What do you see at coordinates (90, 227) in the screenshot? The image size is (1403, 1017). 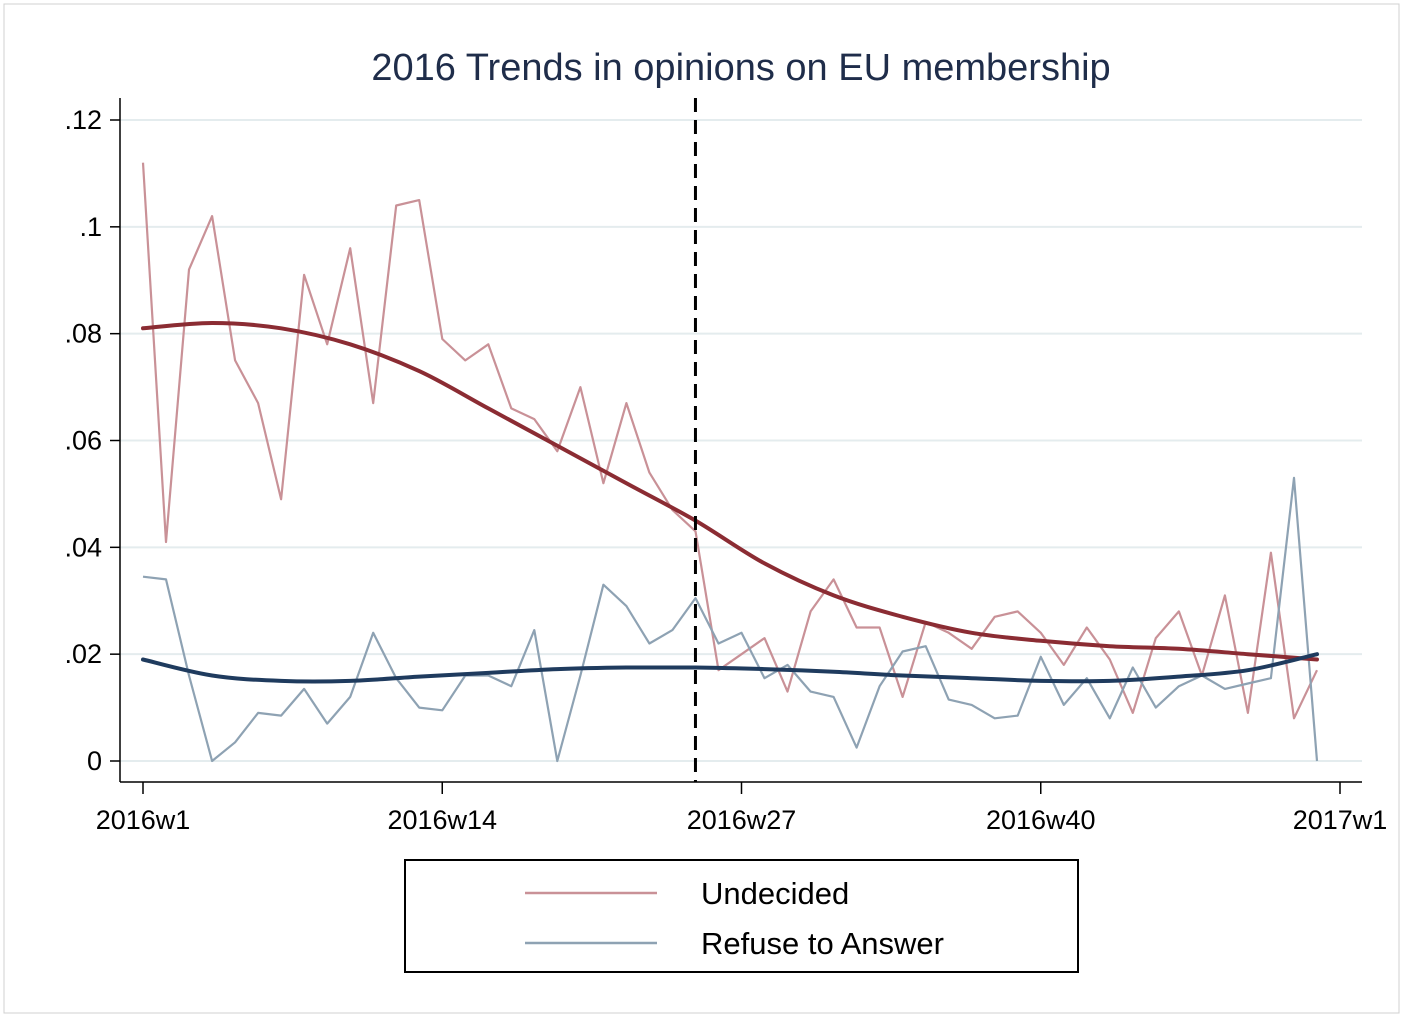 I see `y-tick-label: .1` at bounding box center [90, 227].